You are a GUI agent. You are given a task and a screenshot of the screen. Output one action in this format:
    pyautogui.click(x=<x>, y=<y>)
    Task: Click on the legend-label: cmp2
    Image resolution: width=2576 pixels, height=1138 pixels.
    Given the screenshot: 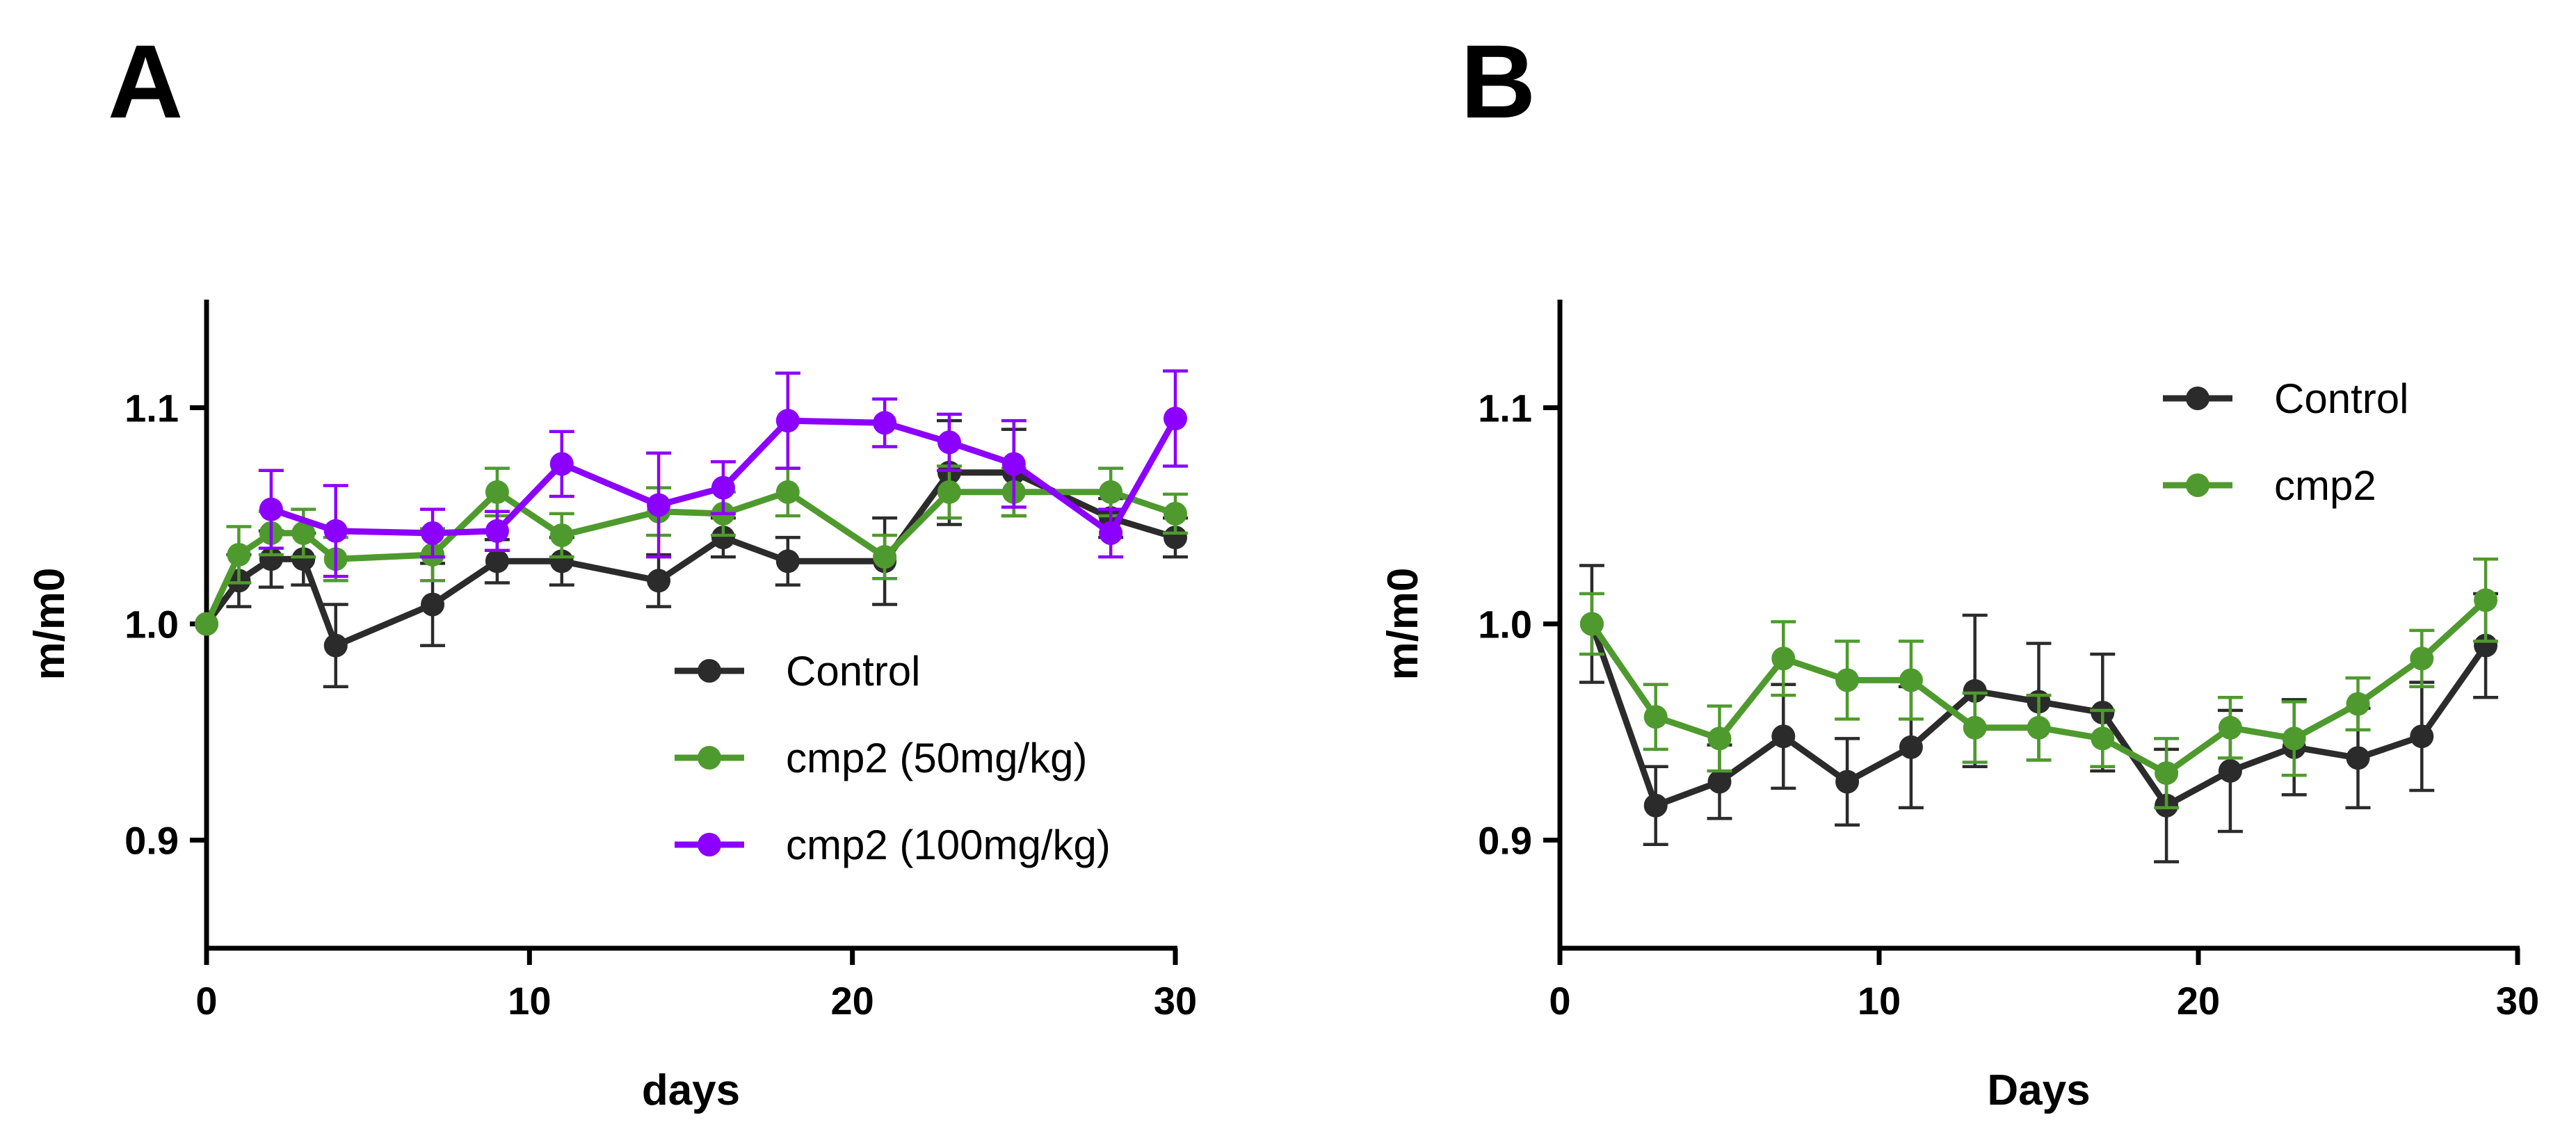 What is the action you would take?
    pyautogui.click(x=2325, y=486)
    